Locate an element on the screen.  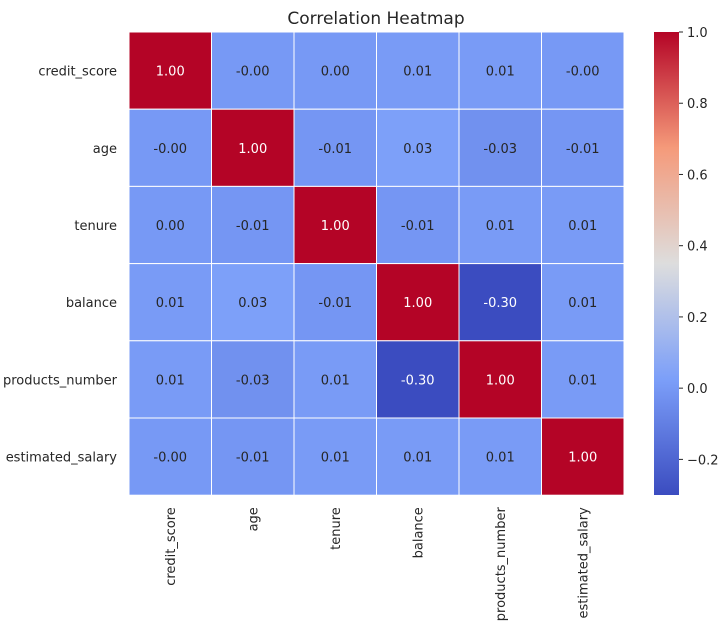
colorbar-tick-label: 1.0 is located at coordinates (697, 33).